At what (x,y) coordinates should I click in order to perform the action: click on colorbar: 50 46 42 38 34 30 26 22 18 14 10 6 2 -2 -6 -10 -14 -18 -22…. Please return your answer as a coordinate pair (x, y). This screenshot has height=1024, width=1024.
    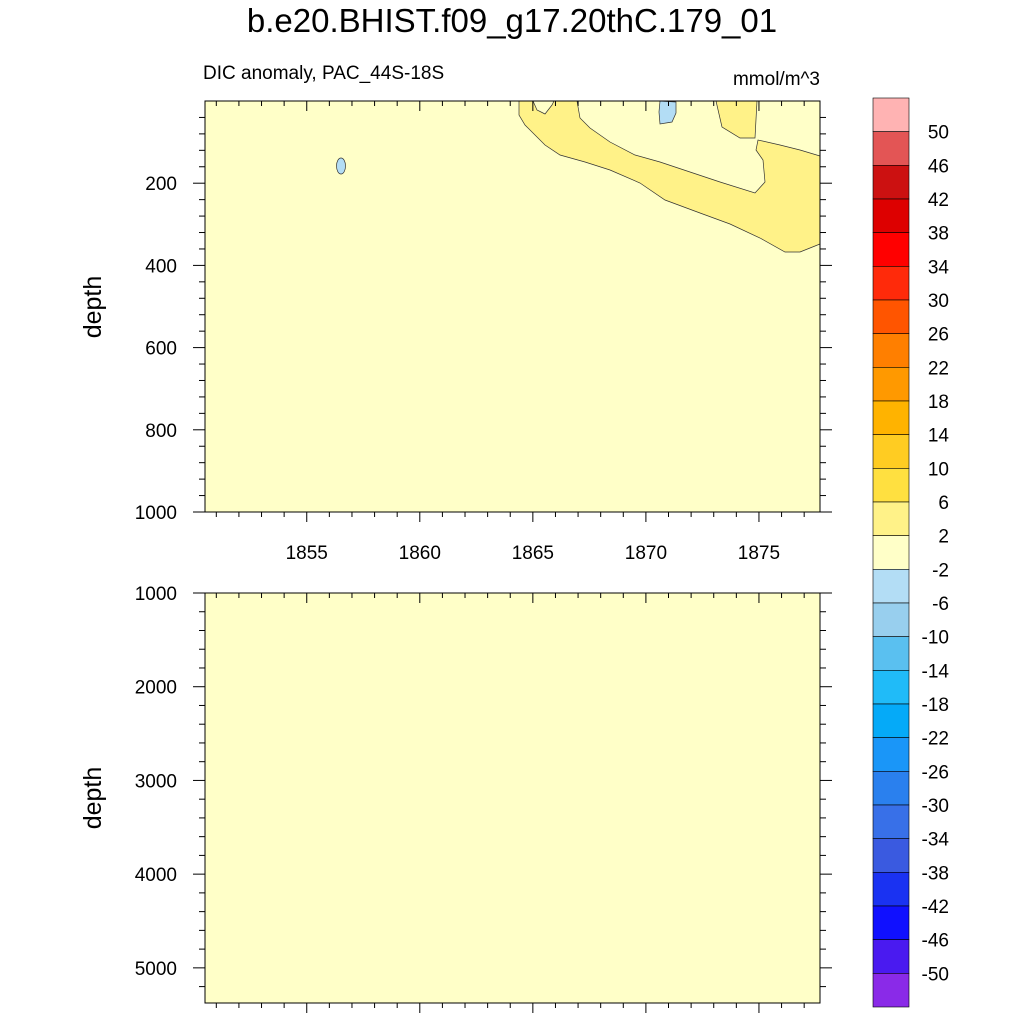
    Looking at the image, I should click on (911, 552).